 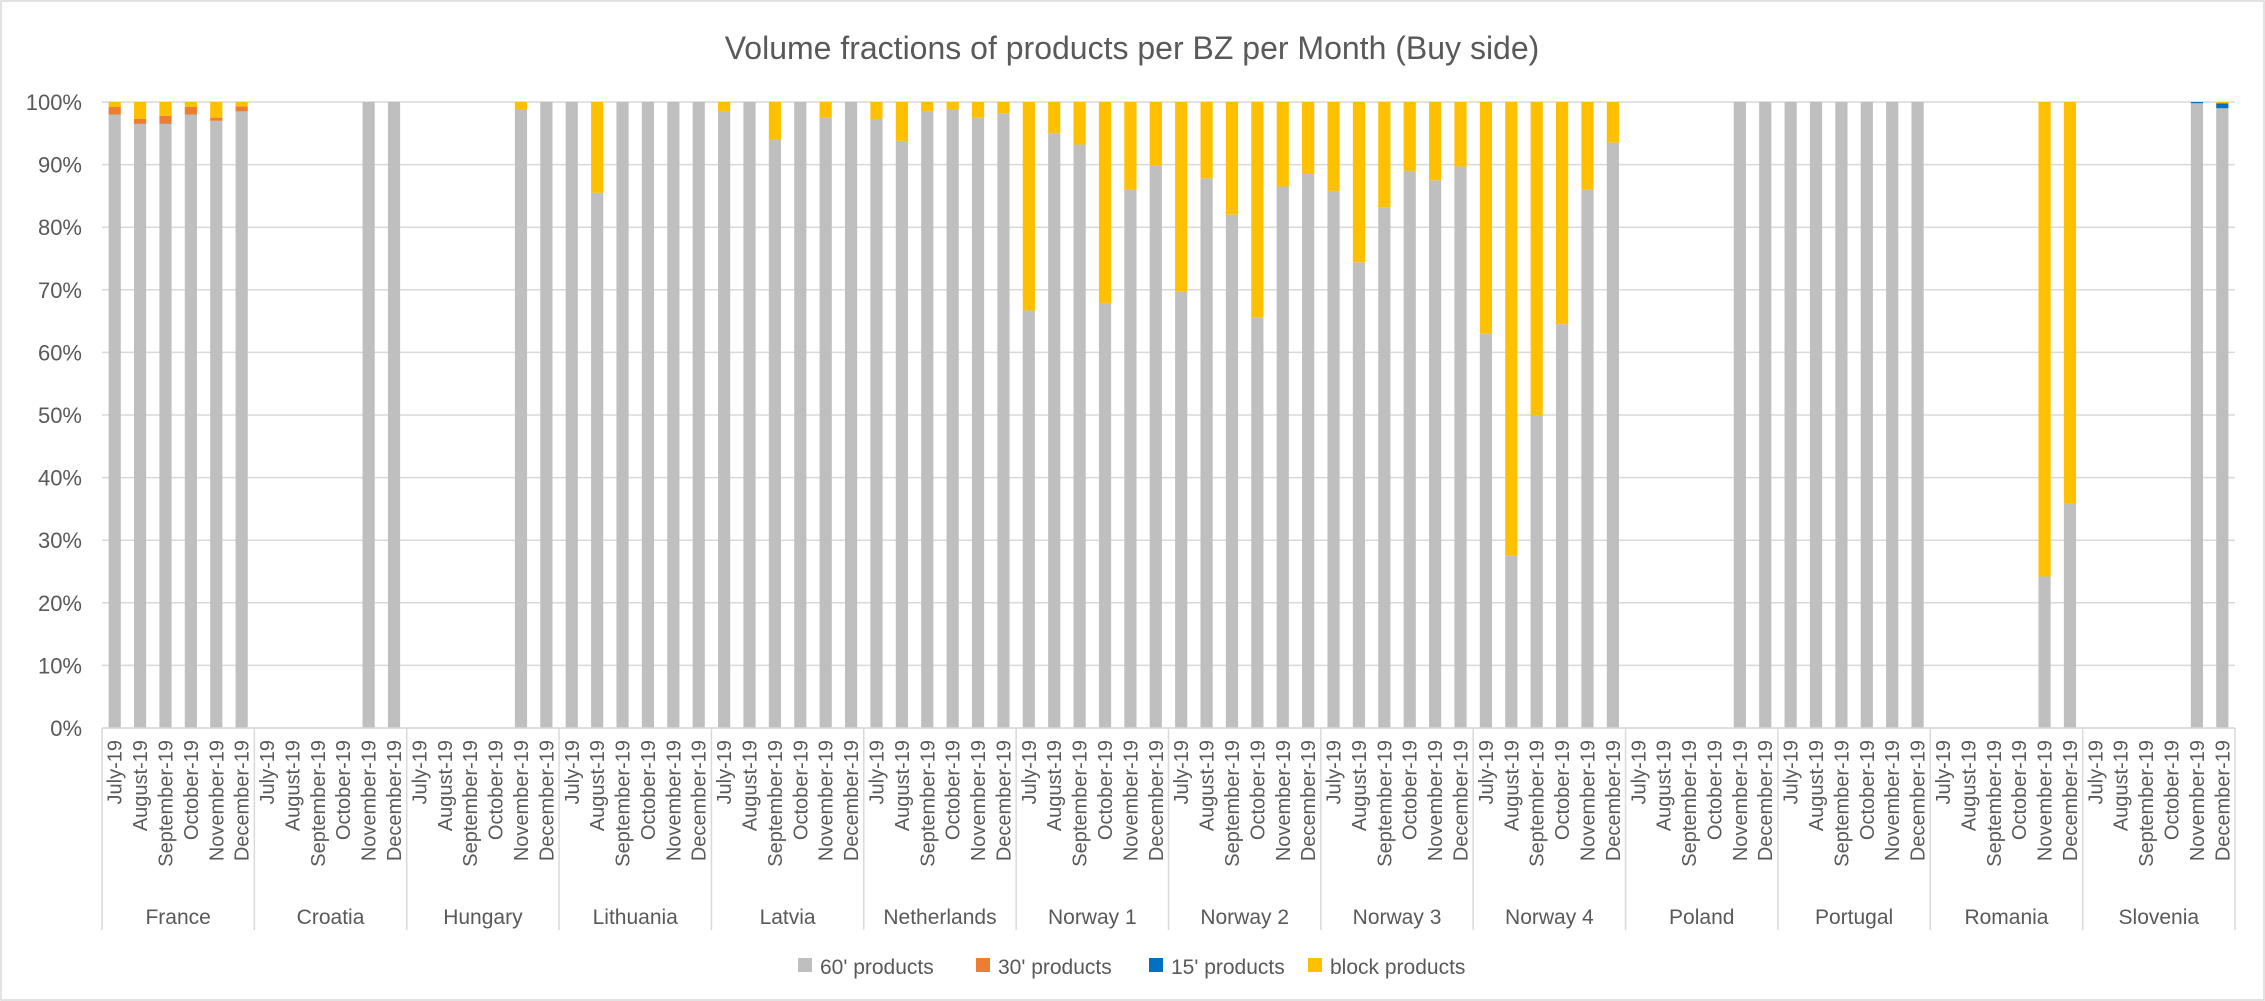 I want to click on legend-entry: 30' products, so click(x=1055, y=967).